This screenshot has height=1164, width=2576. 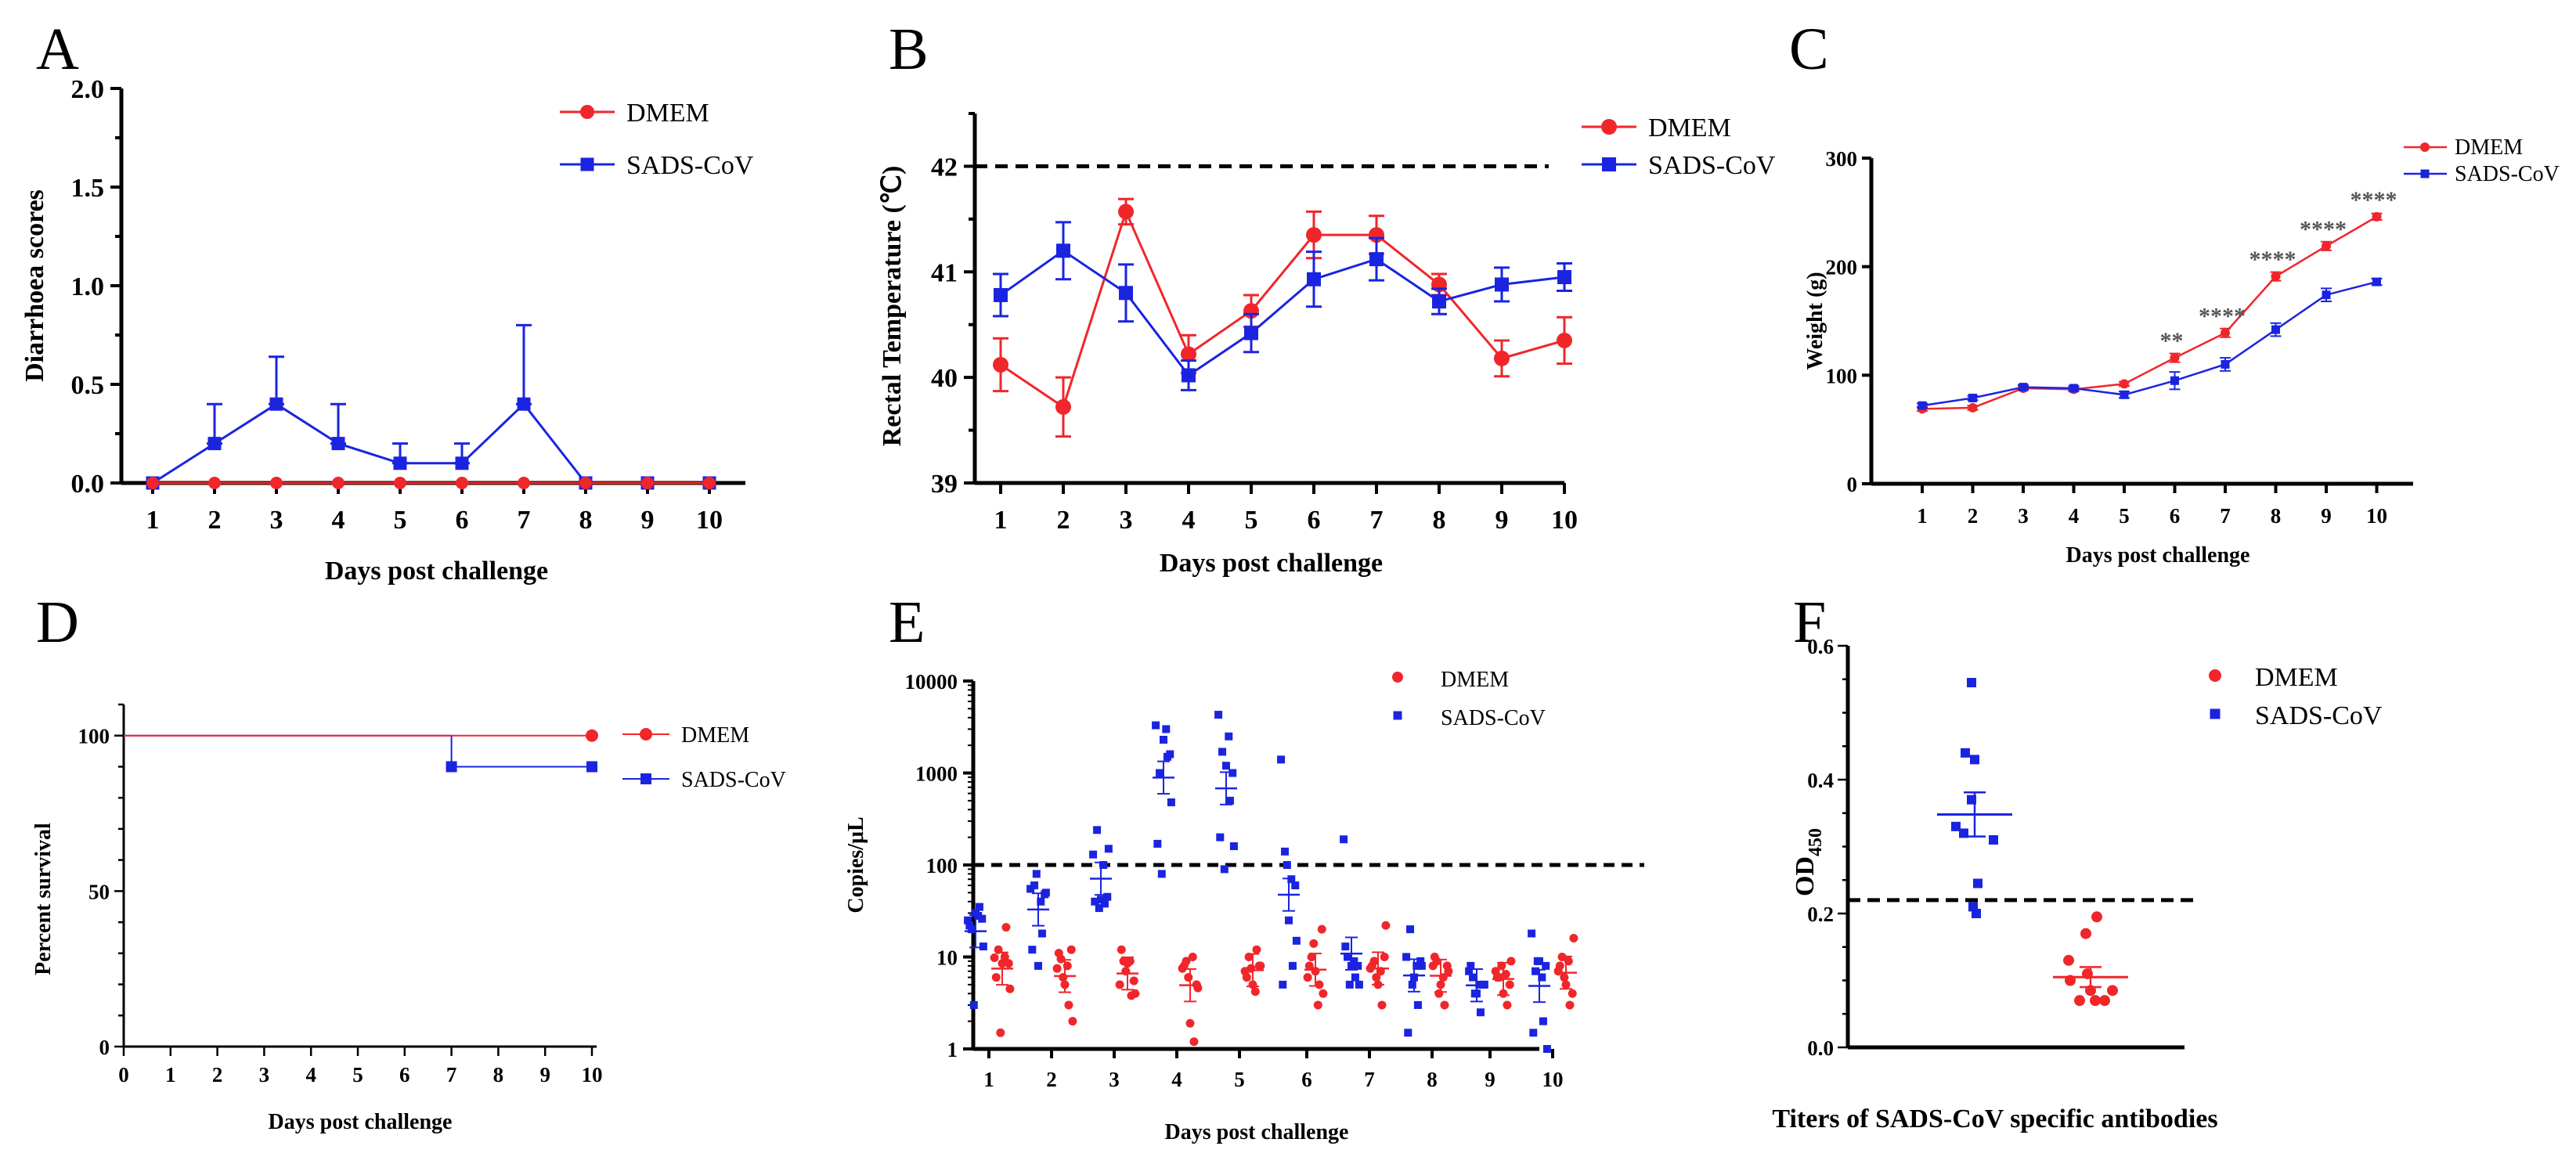 What do you see at coordinates (892, 306) in the screenshot?
I see `y-axis-label: Rectal Temperature (℃)` at bounding box center [892, 306].